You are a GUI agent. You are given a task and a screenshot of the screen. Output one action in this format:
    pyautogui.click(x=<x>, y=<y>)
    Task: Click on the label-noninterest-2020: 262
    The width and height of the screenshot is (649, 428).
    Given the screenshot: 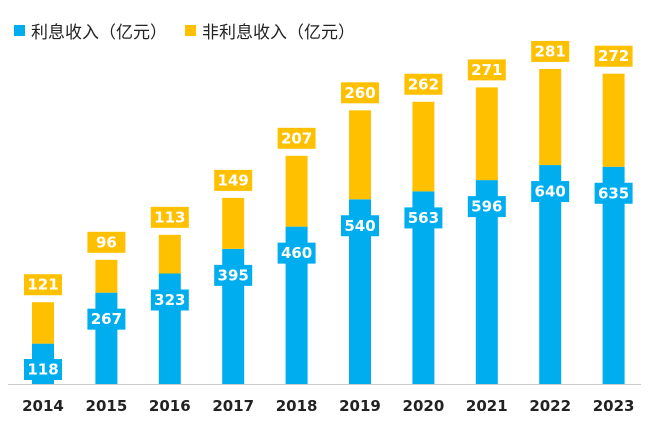 What is the action you would take?
    pyautogui.click(x=423, y=84)
    